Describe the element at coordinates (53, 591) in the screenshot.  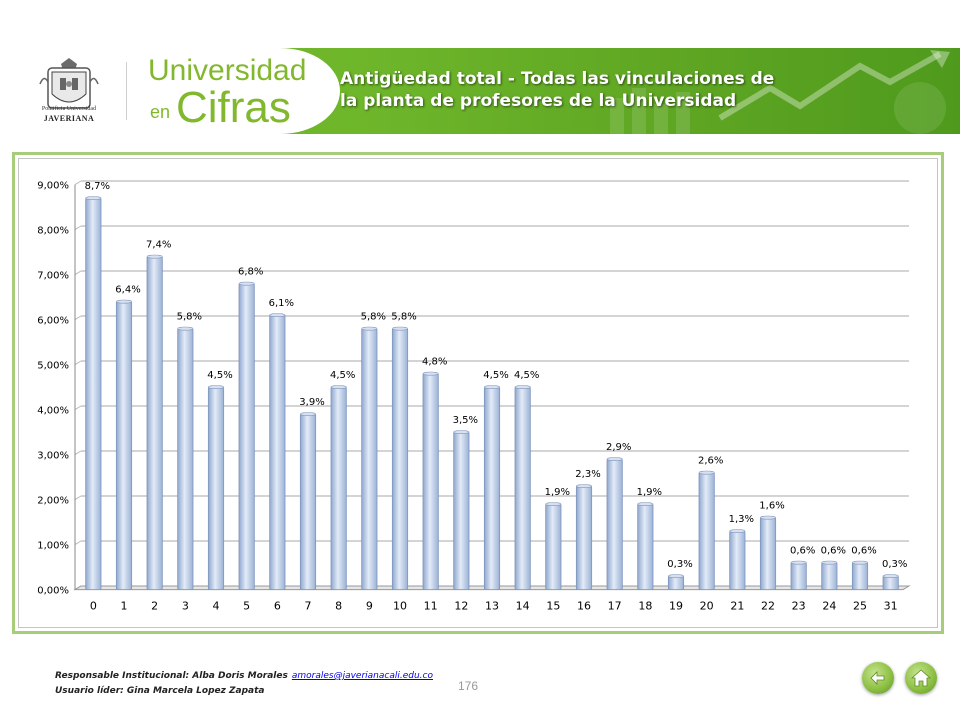
I see `y-tick-label: 0,00%` at that location.